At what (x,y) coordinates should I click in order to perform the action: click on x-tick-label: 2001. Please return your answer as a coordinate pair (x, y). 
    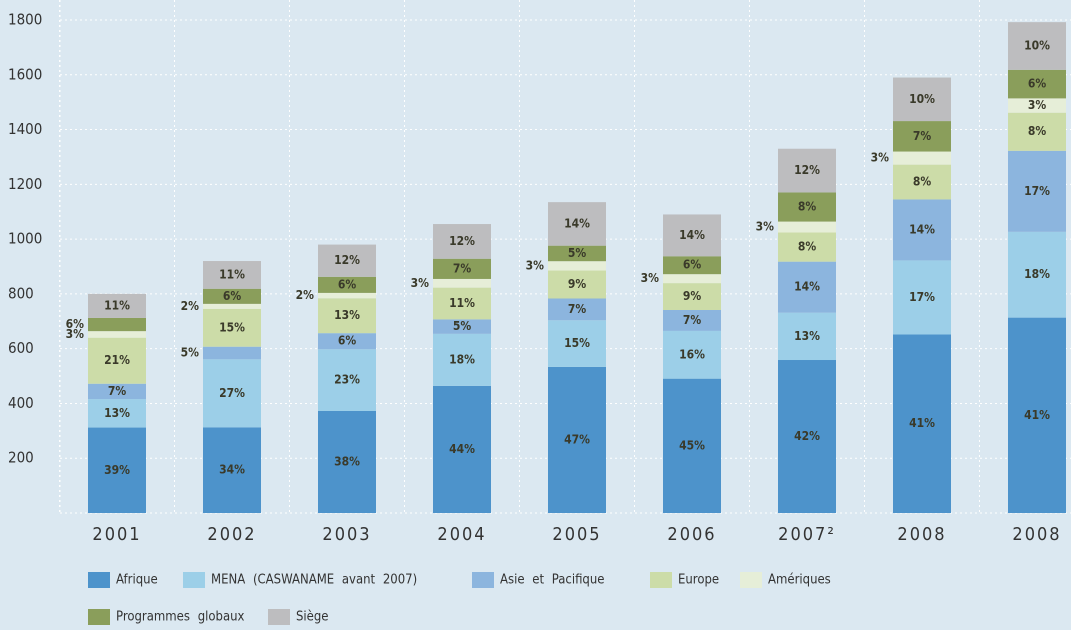
    Looking at the image, I should click on (116, 534).